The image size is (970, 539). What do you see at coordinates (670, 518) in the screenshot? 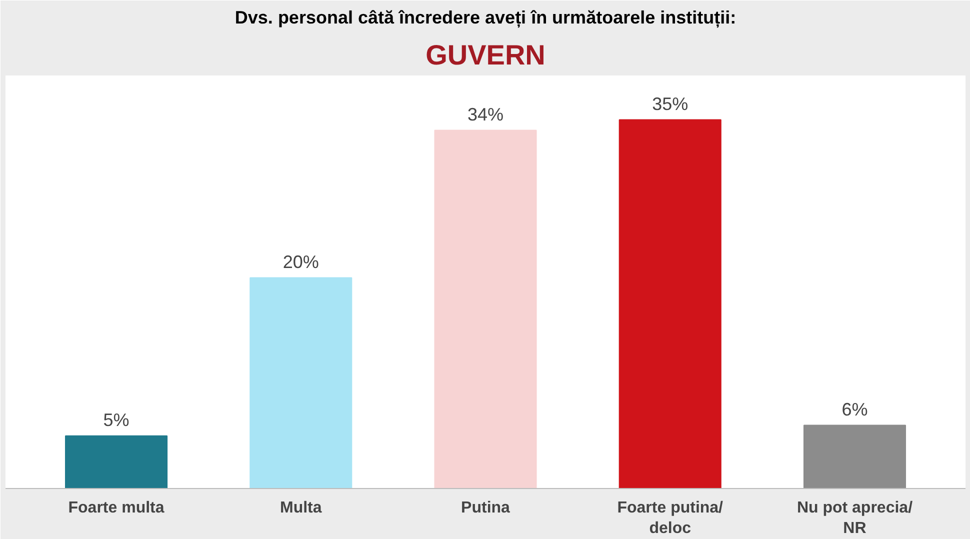
I see `x-tick-label: Foarte putina/ deloc` at bounding box center [670, 518].